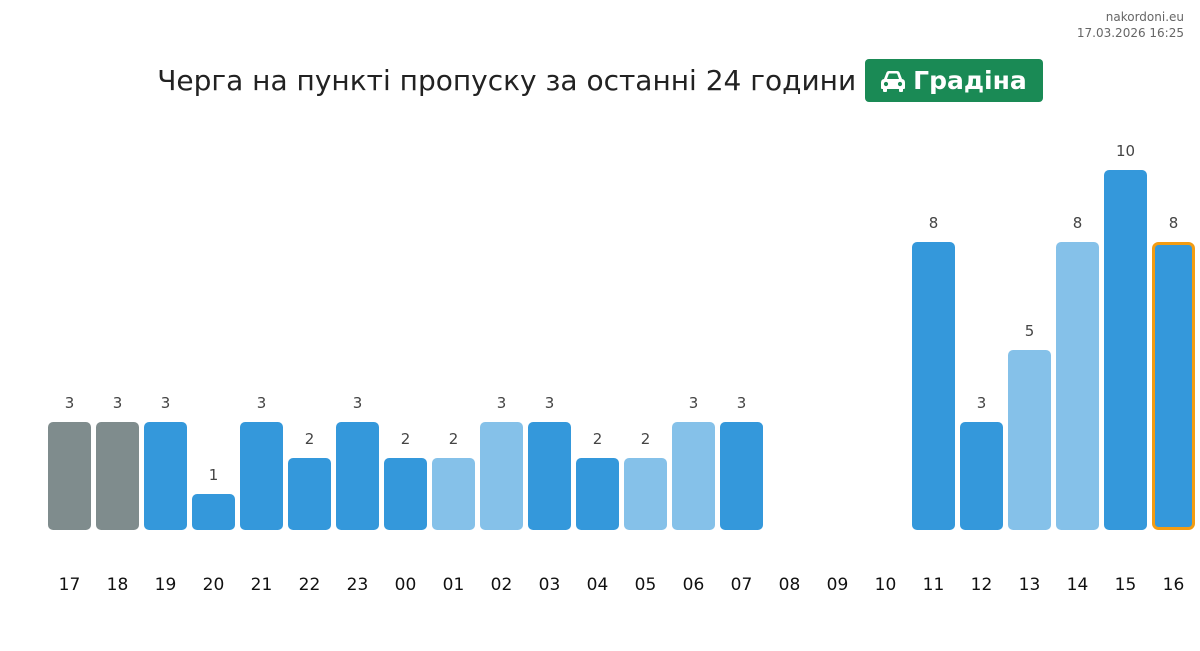 This screenshot has width=1200, height=651. What do you see at coordinates (1144, 17) in the screenshot?
I see `source-site: nakordoni.eu` at bounding box center [1144, 17].